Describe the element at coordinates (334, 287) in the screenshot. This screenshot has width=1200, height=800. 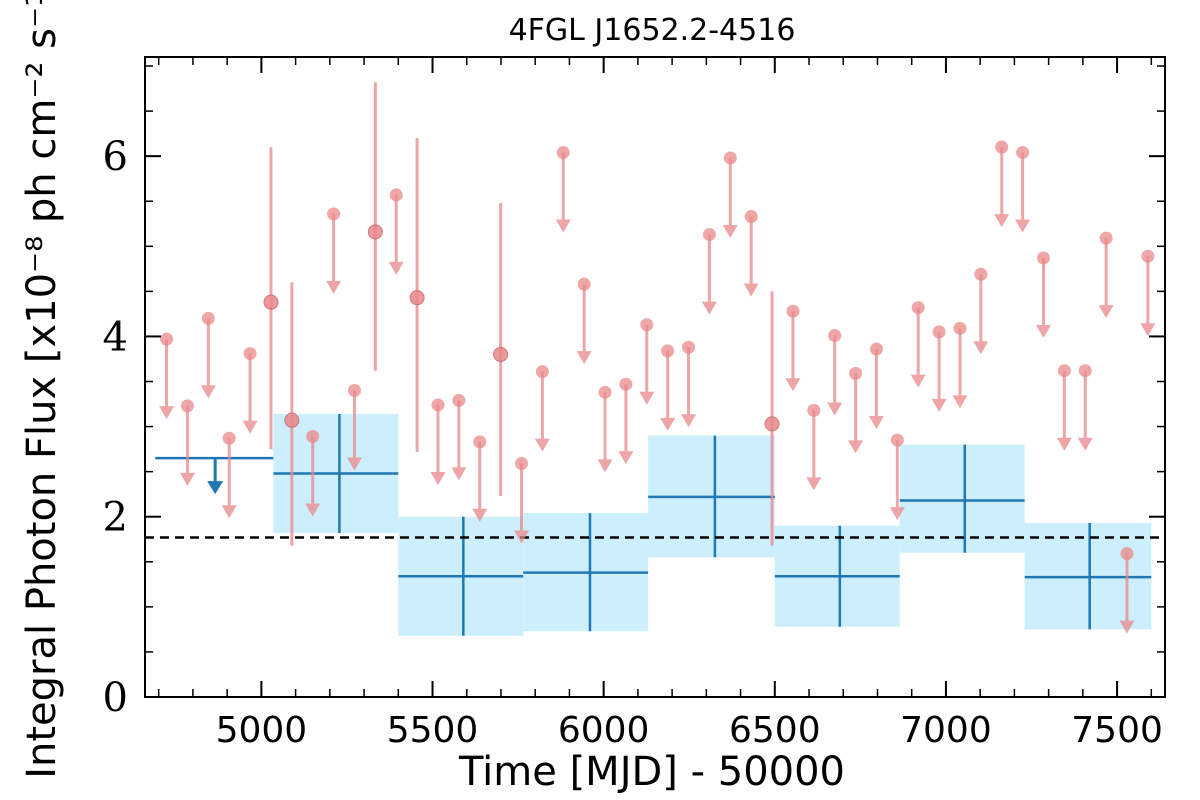
I see `short-bin-upper-limit-arrow-8-head` at that location.